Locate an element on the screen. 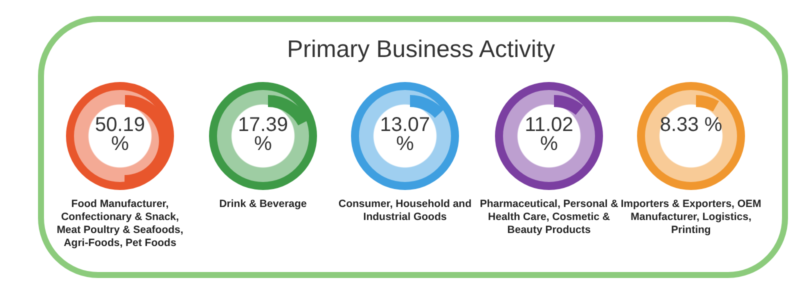 The image size is (800, 286). category-label: Importers & Exporters, OEM Manufacturer, Logistics, Printing is located at coordinates (691, 217).